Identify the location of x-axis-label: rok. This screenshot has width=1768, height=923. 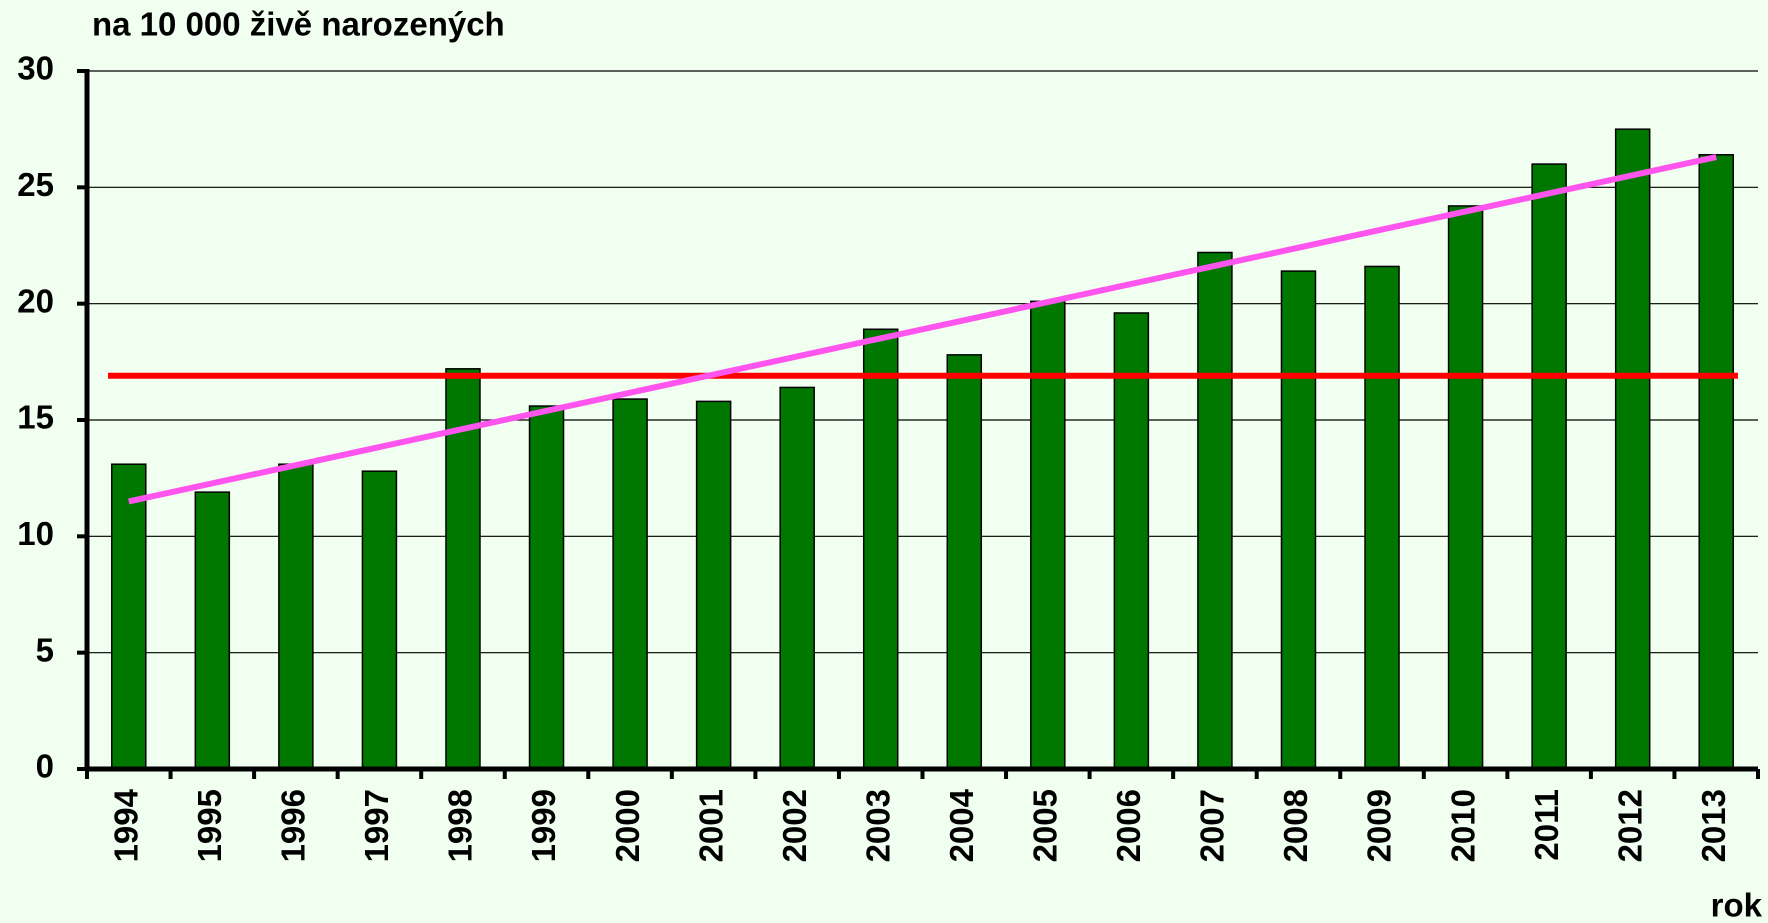
(1737, 905).